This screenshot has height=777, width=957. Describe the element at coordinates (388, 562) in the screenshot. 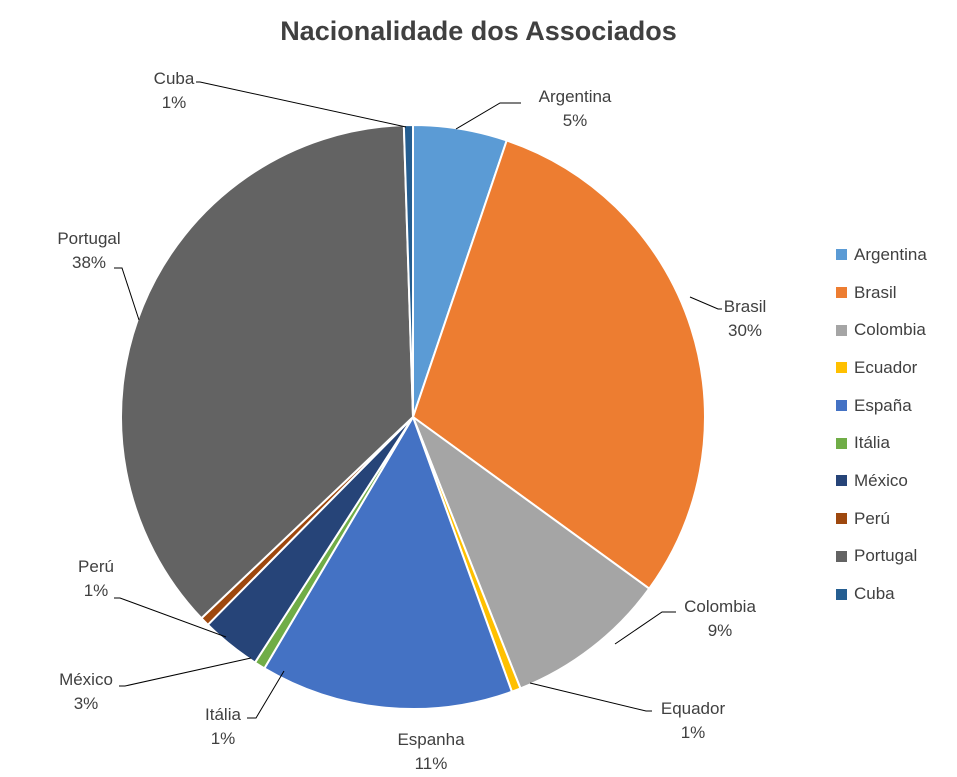

I see `pie-slice-españa` at that location.